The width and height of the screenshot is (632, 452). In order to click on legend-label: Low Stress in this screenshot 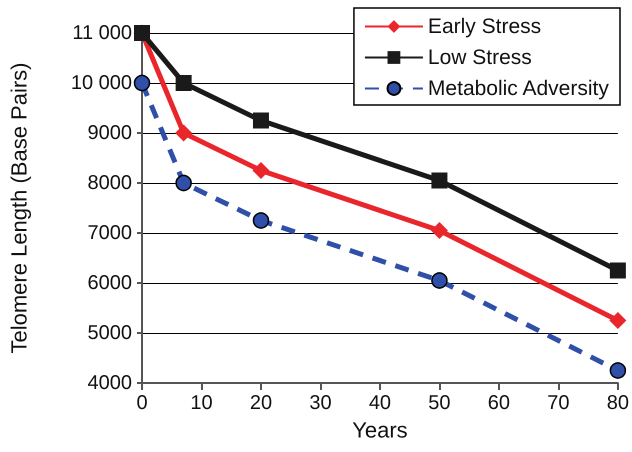, I will do `click(480, 57)`.